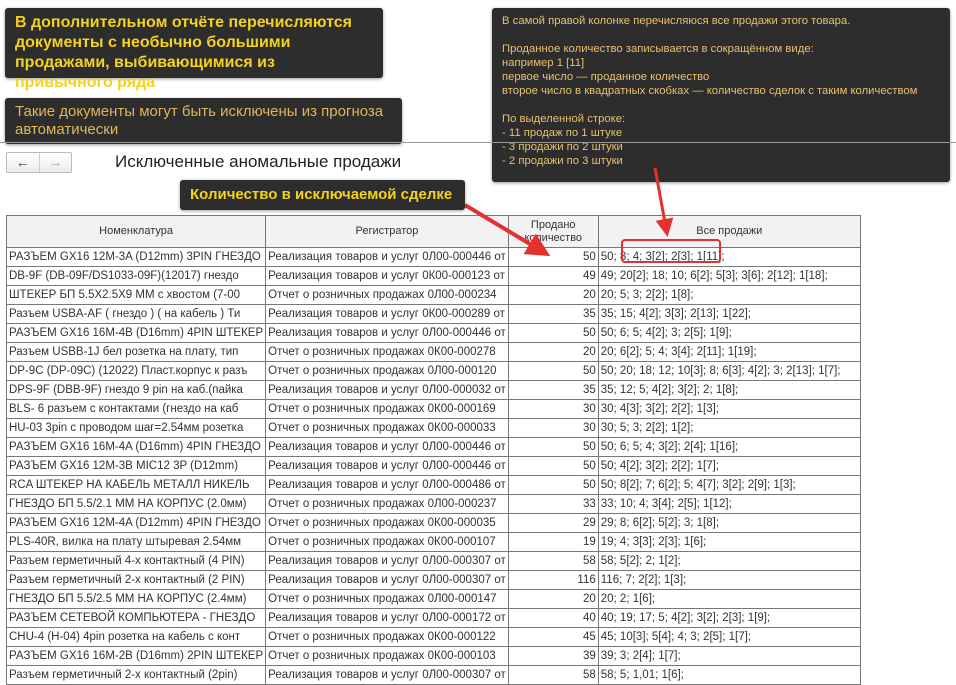 The height and width of the screenshot is (685, 956). What do you see at coordinates (136, 485) in the screenshot?
I see `cell-nomenclature: RCA ШТЕКЕР НА КАБЕЛЬ МЕТАЛЛ НИКЕЛЬ` at bounding box center [136, 485].